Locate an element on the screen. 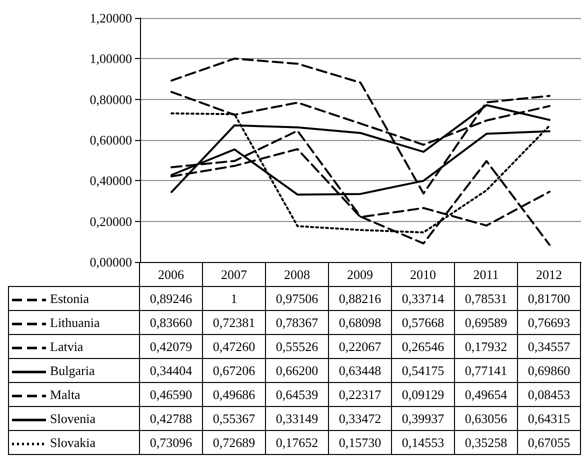  data-label: 0,49654 is located at coordinates (486, 394).